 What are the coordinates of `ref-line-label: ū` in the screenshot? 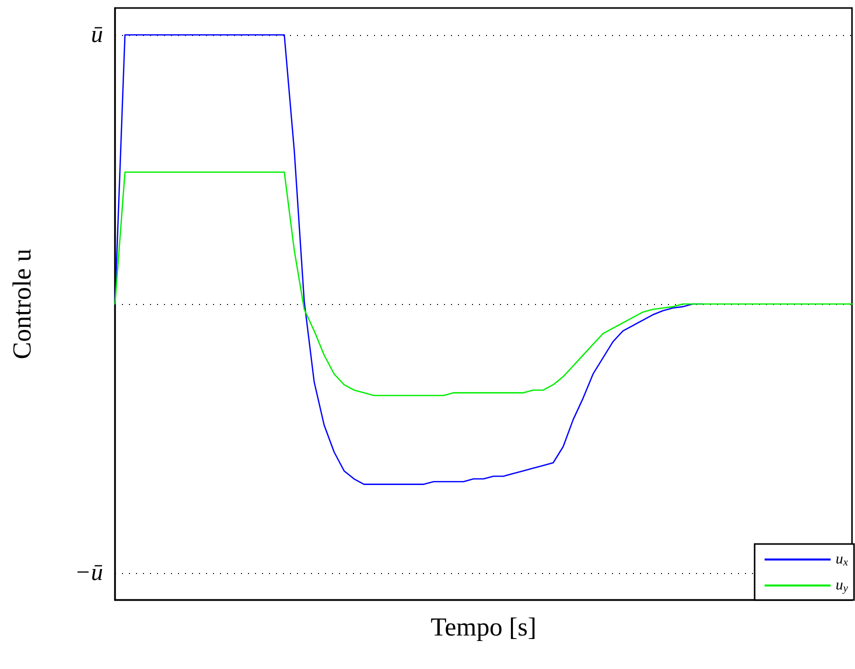 It's located at (97, 35).